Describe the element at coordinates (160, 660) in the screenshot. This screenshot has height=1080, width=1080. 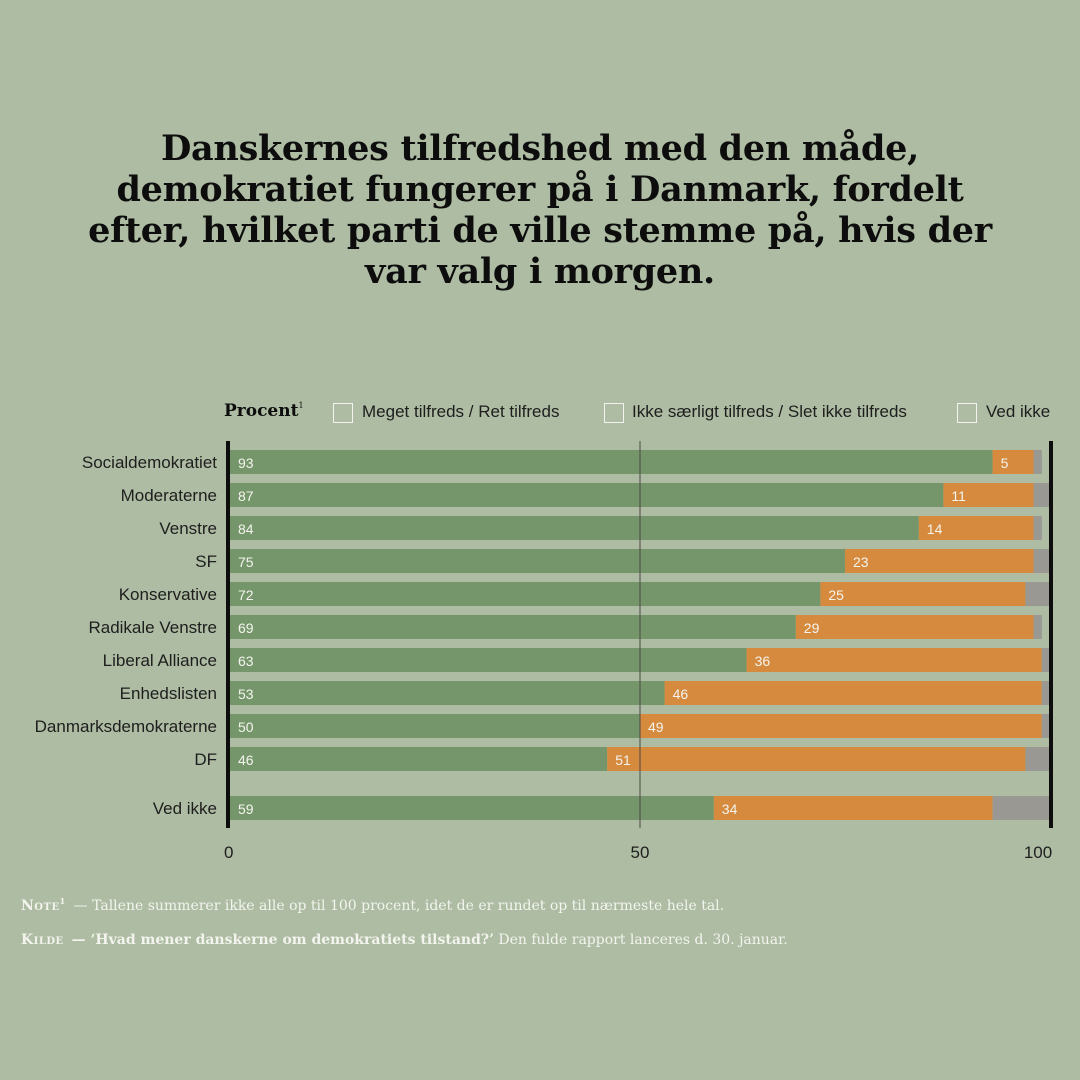
I see `category-label: Liberal Alliance` at that location.